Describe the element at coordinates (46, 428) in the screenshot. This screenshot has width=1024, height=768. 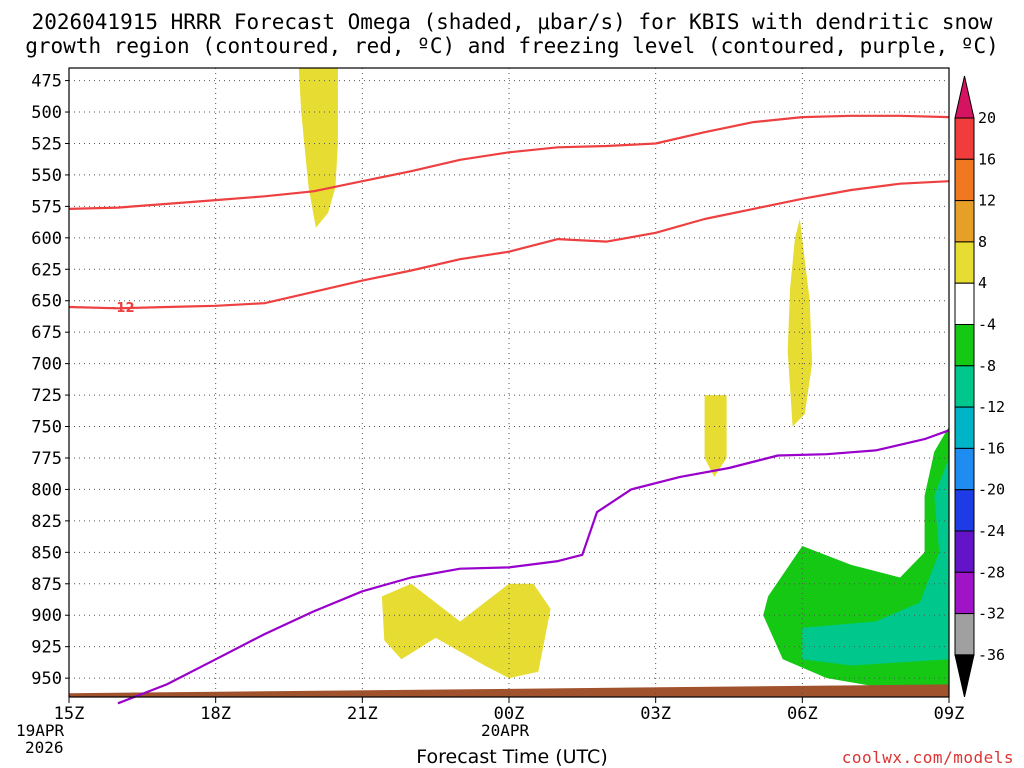
I see `y-tick-label-750: 750` at that location.